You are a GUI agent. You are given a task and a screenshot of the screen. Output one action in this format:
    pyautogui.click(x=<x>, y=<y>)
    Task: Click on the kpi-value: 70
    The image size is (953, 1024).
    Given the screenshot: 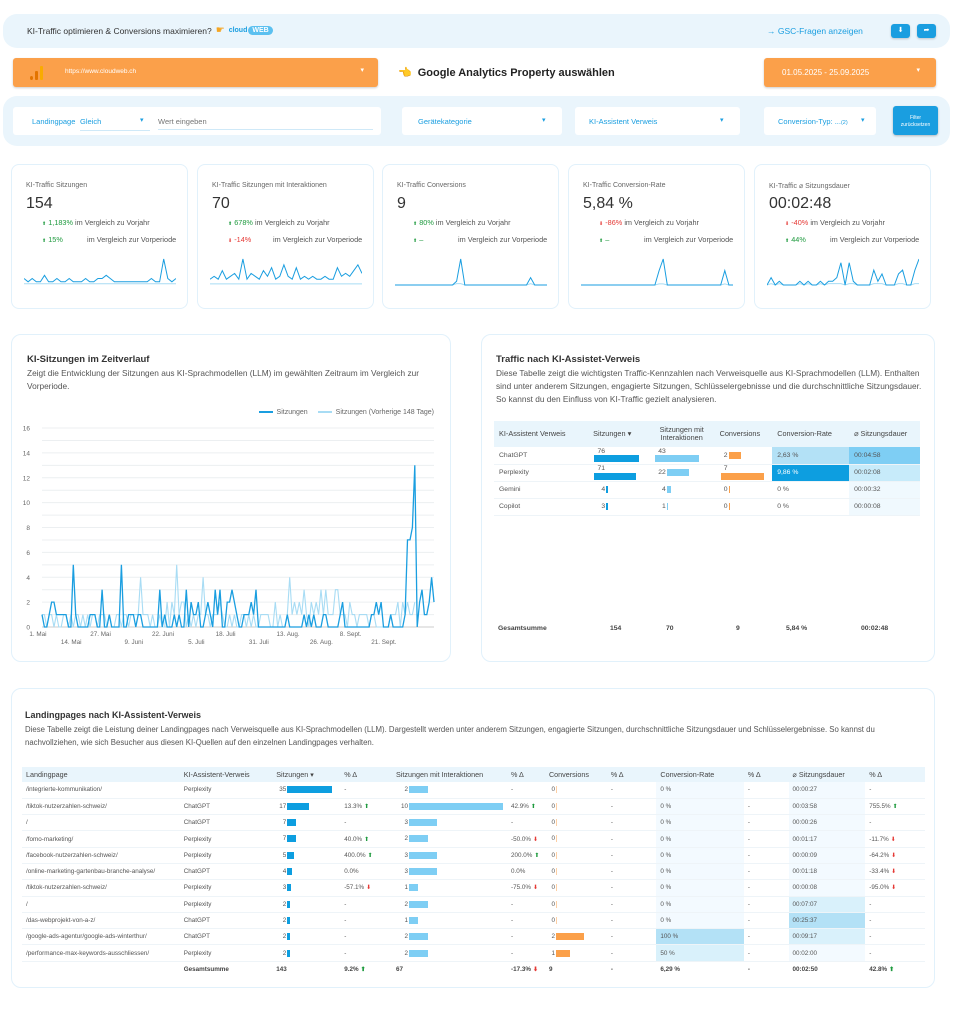 What is the action you would take?
    pyautogui.click(x=221, y=203)
    